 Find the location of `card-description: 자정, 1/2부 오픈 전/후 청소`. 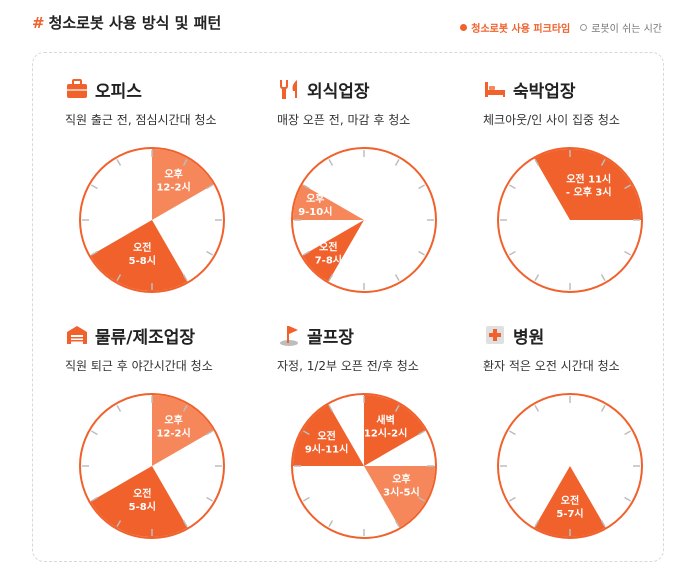

card-description: 자정, 1/2부 오픈 전/후 청소 is located at coordinates (348, 366).